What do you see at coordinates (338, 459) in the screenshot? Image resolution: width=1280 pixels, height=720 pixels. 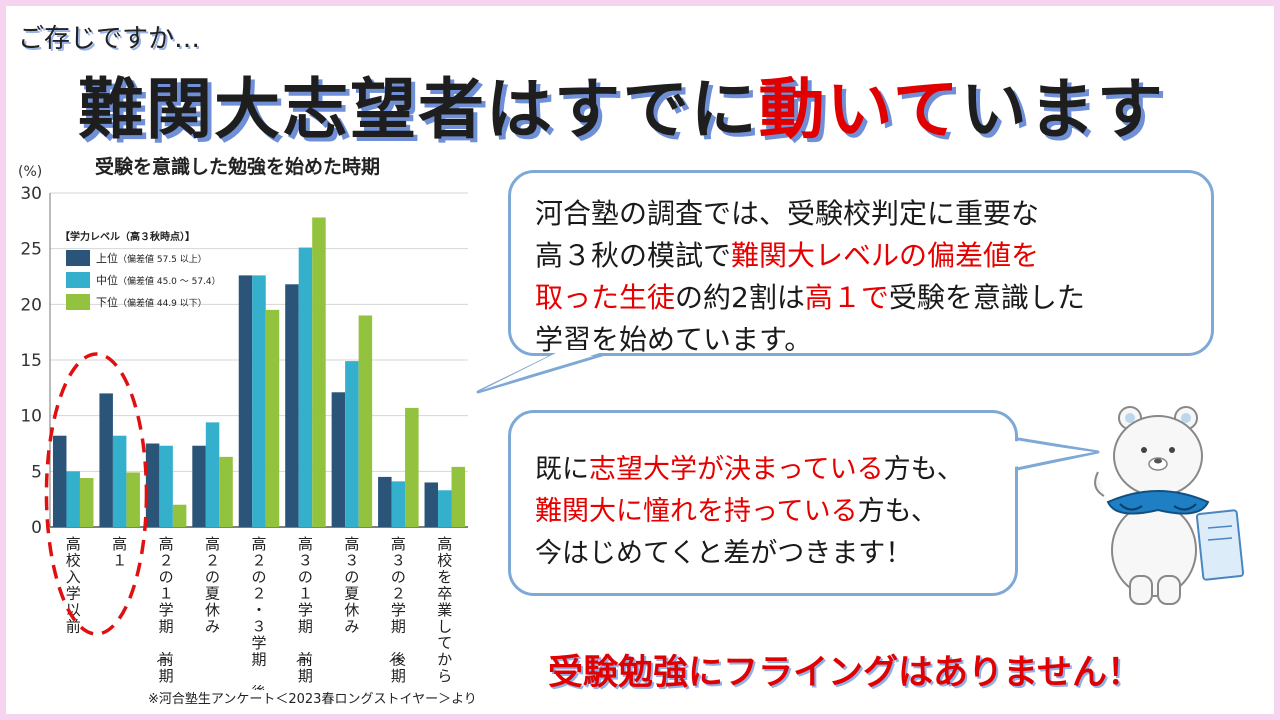 I see `bar-上位-6` at bounding box center [338, 459].